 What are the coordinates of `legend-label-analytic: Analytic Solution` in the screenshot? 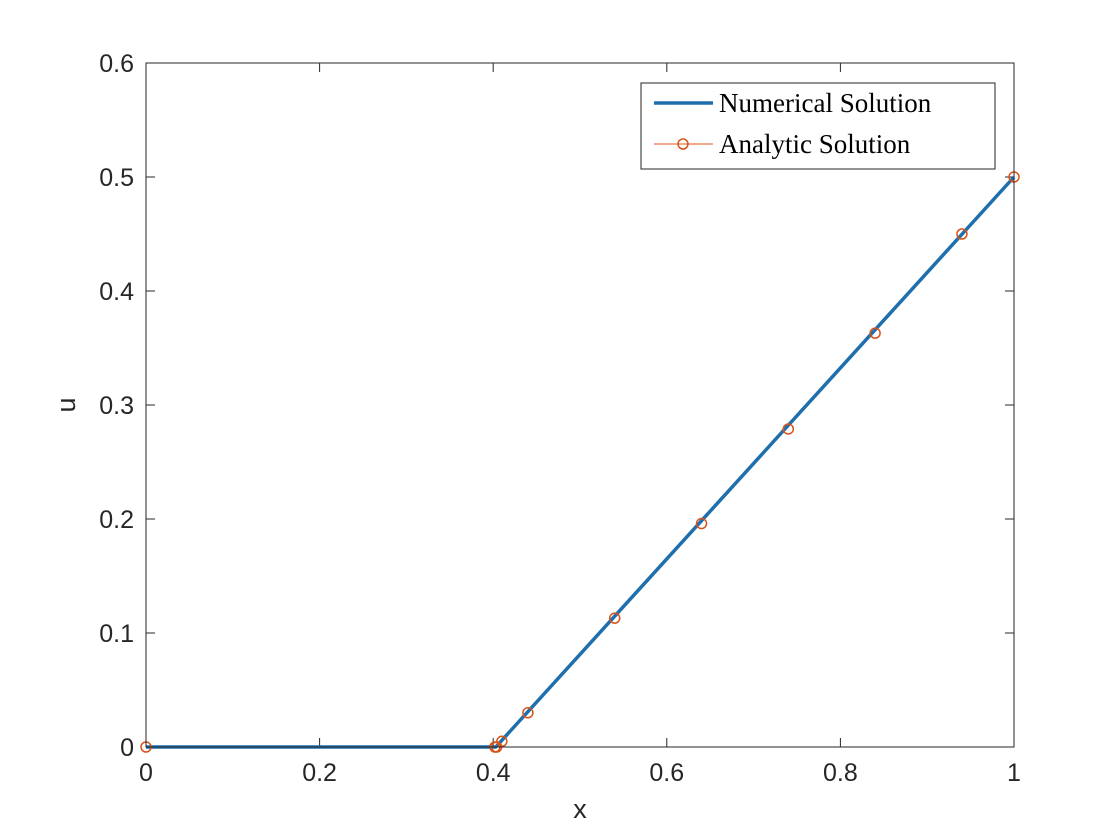 It's located at (815, 144).